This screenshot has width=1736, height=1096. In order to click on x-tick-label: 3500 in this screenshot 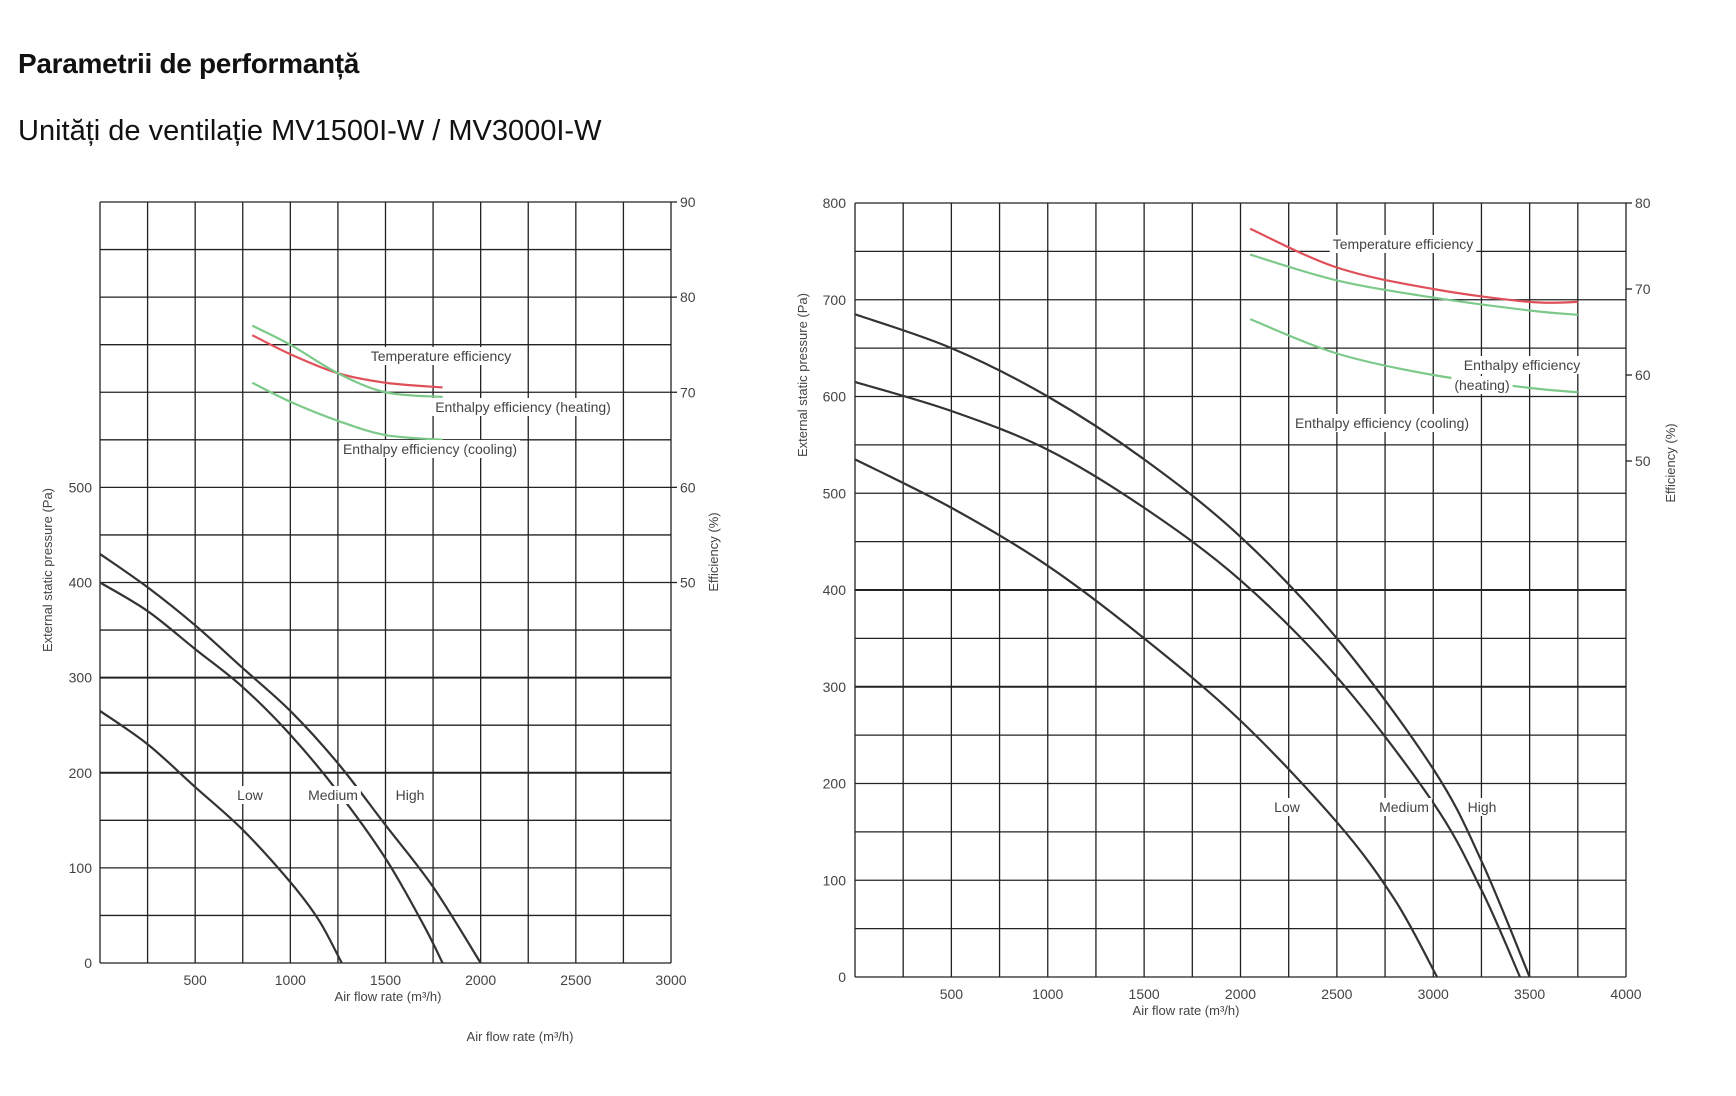, I will do `click(1529, 994)`.